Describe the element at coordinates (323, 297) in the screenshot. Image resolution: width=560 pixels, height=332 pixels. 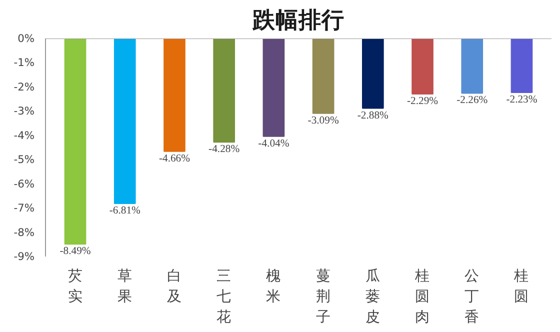
I see `x-tick-label: 蔓荆子` at that location.